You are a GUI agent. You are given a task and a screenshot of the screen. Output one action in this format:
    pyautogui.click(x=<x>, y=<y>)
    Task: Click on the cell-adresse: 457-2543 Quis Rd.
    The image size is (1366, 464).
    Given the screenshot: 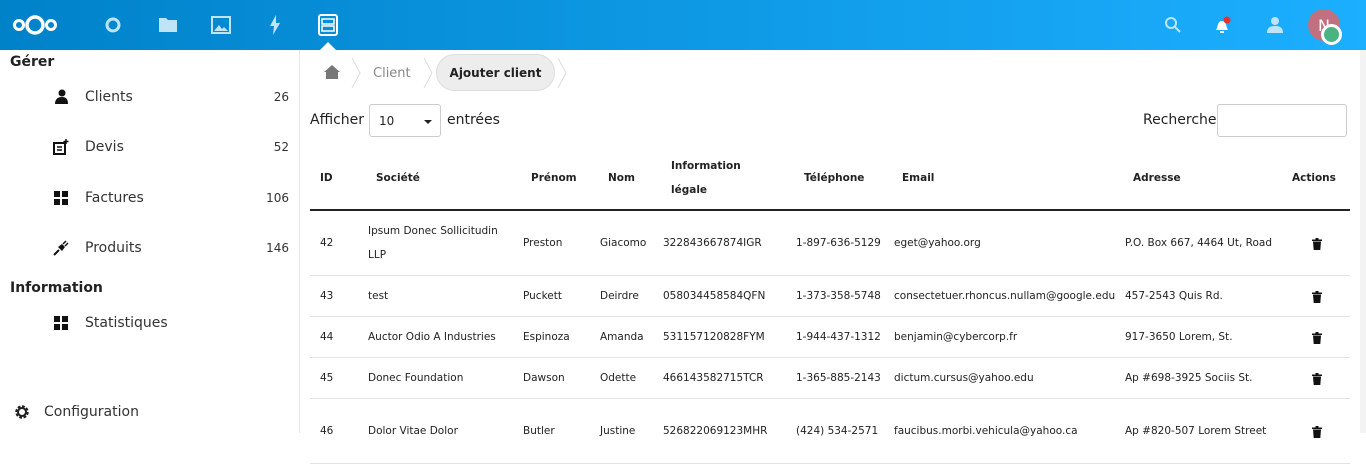 What is the action you would take?
    pyautogui.click(x=1195, y=296)
    